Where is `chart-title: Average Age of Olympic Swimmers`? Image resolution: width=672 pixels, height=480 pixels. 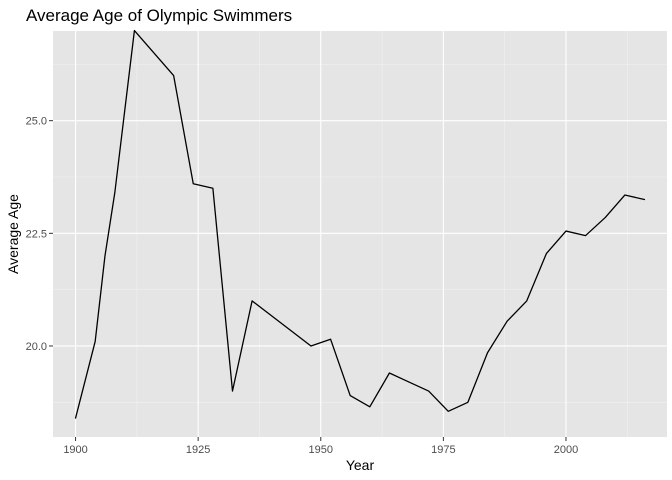 chart-title: Average Age of Olympic Swimmers is located at coordinates (159, 15).